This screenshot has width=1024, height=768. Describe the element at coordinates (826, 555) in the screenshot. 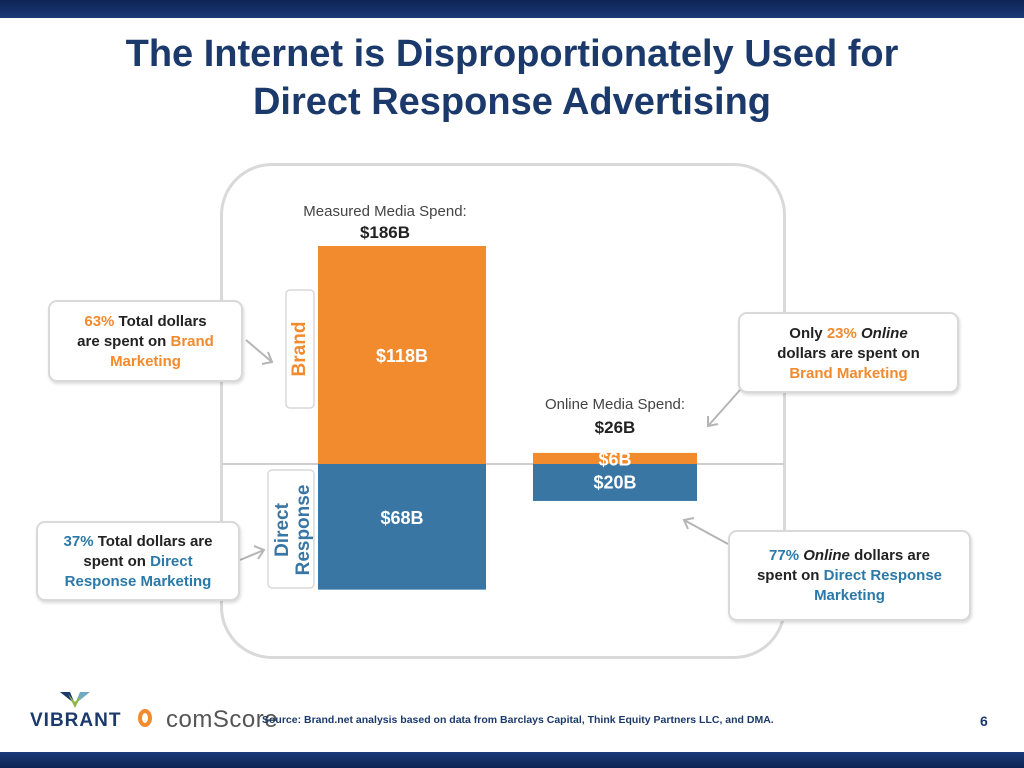

I see `online-direct-italic: Online` at that location.